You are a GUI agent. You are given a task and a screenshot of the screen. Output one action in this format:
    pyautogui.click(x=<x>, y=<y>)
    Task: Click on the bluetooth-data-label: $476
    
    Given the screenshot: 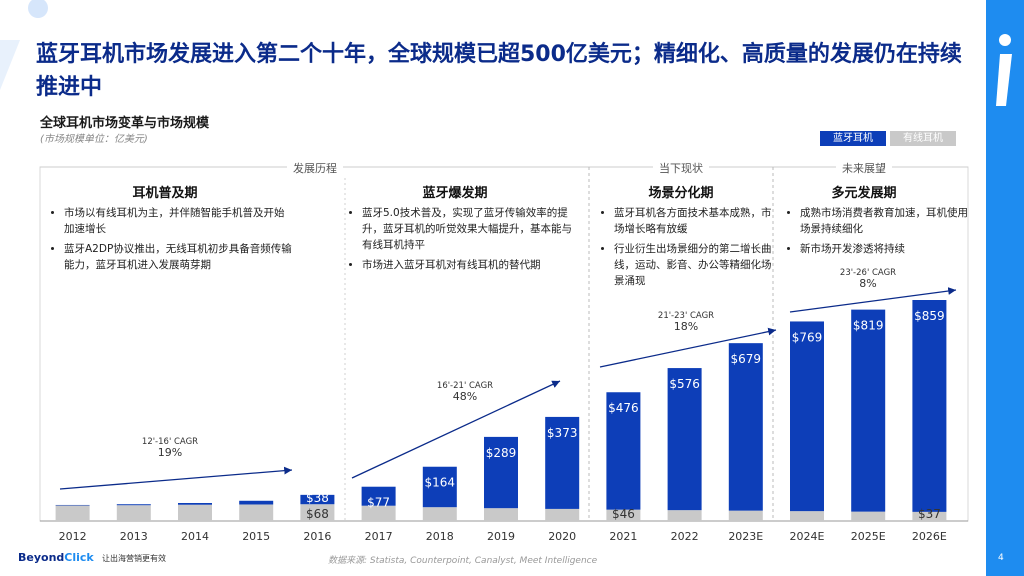 What is the action you would take?
    pyautogui.click(x=623, y=408)
    